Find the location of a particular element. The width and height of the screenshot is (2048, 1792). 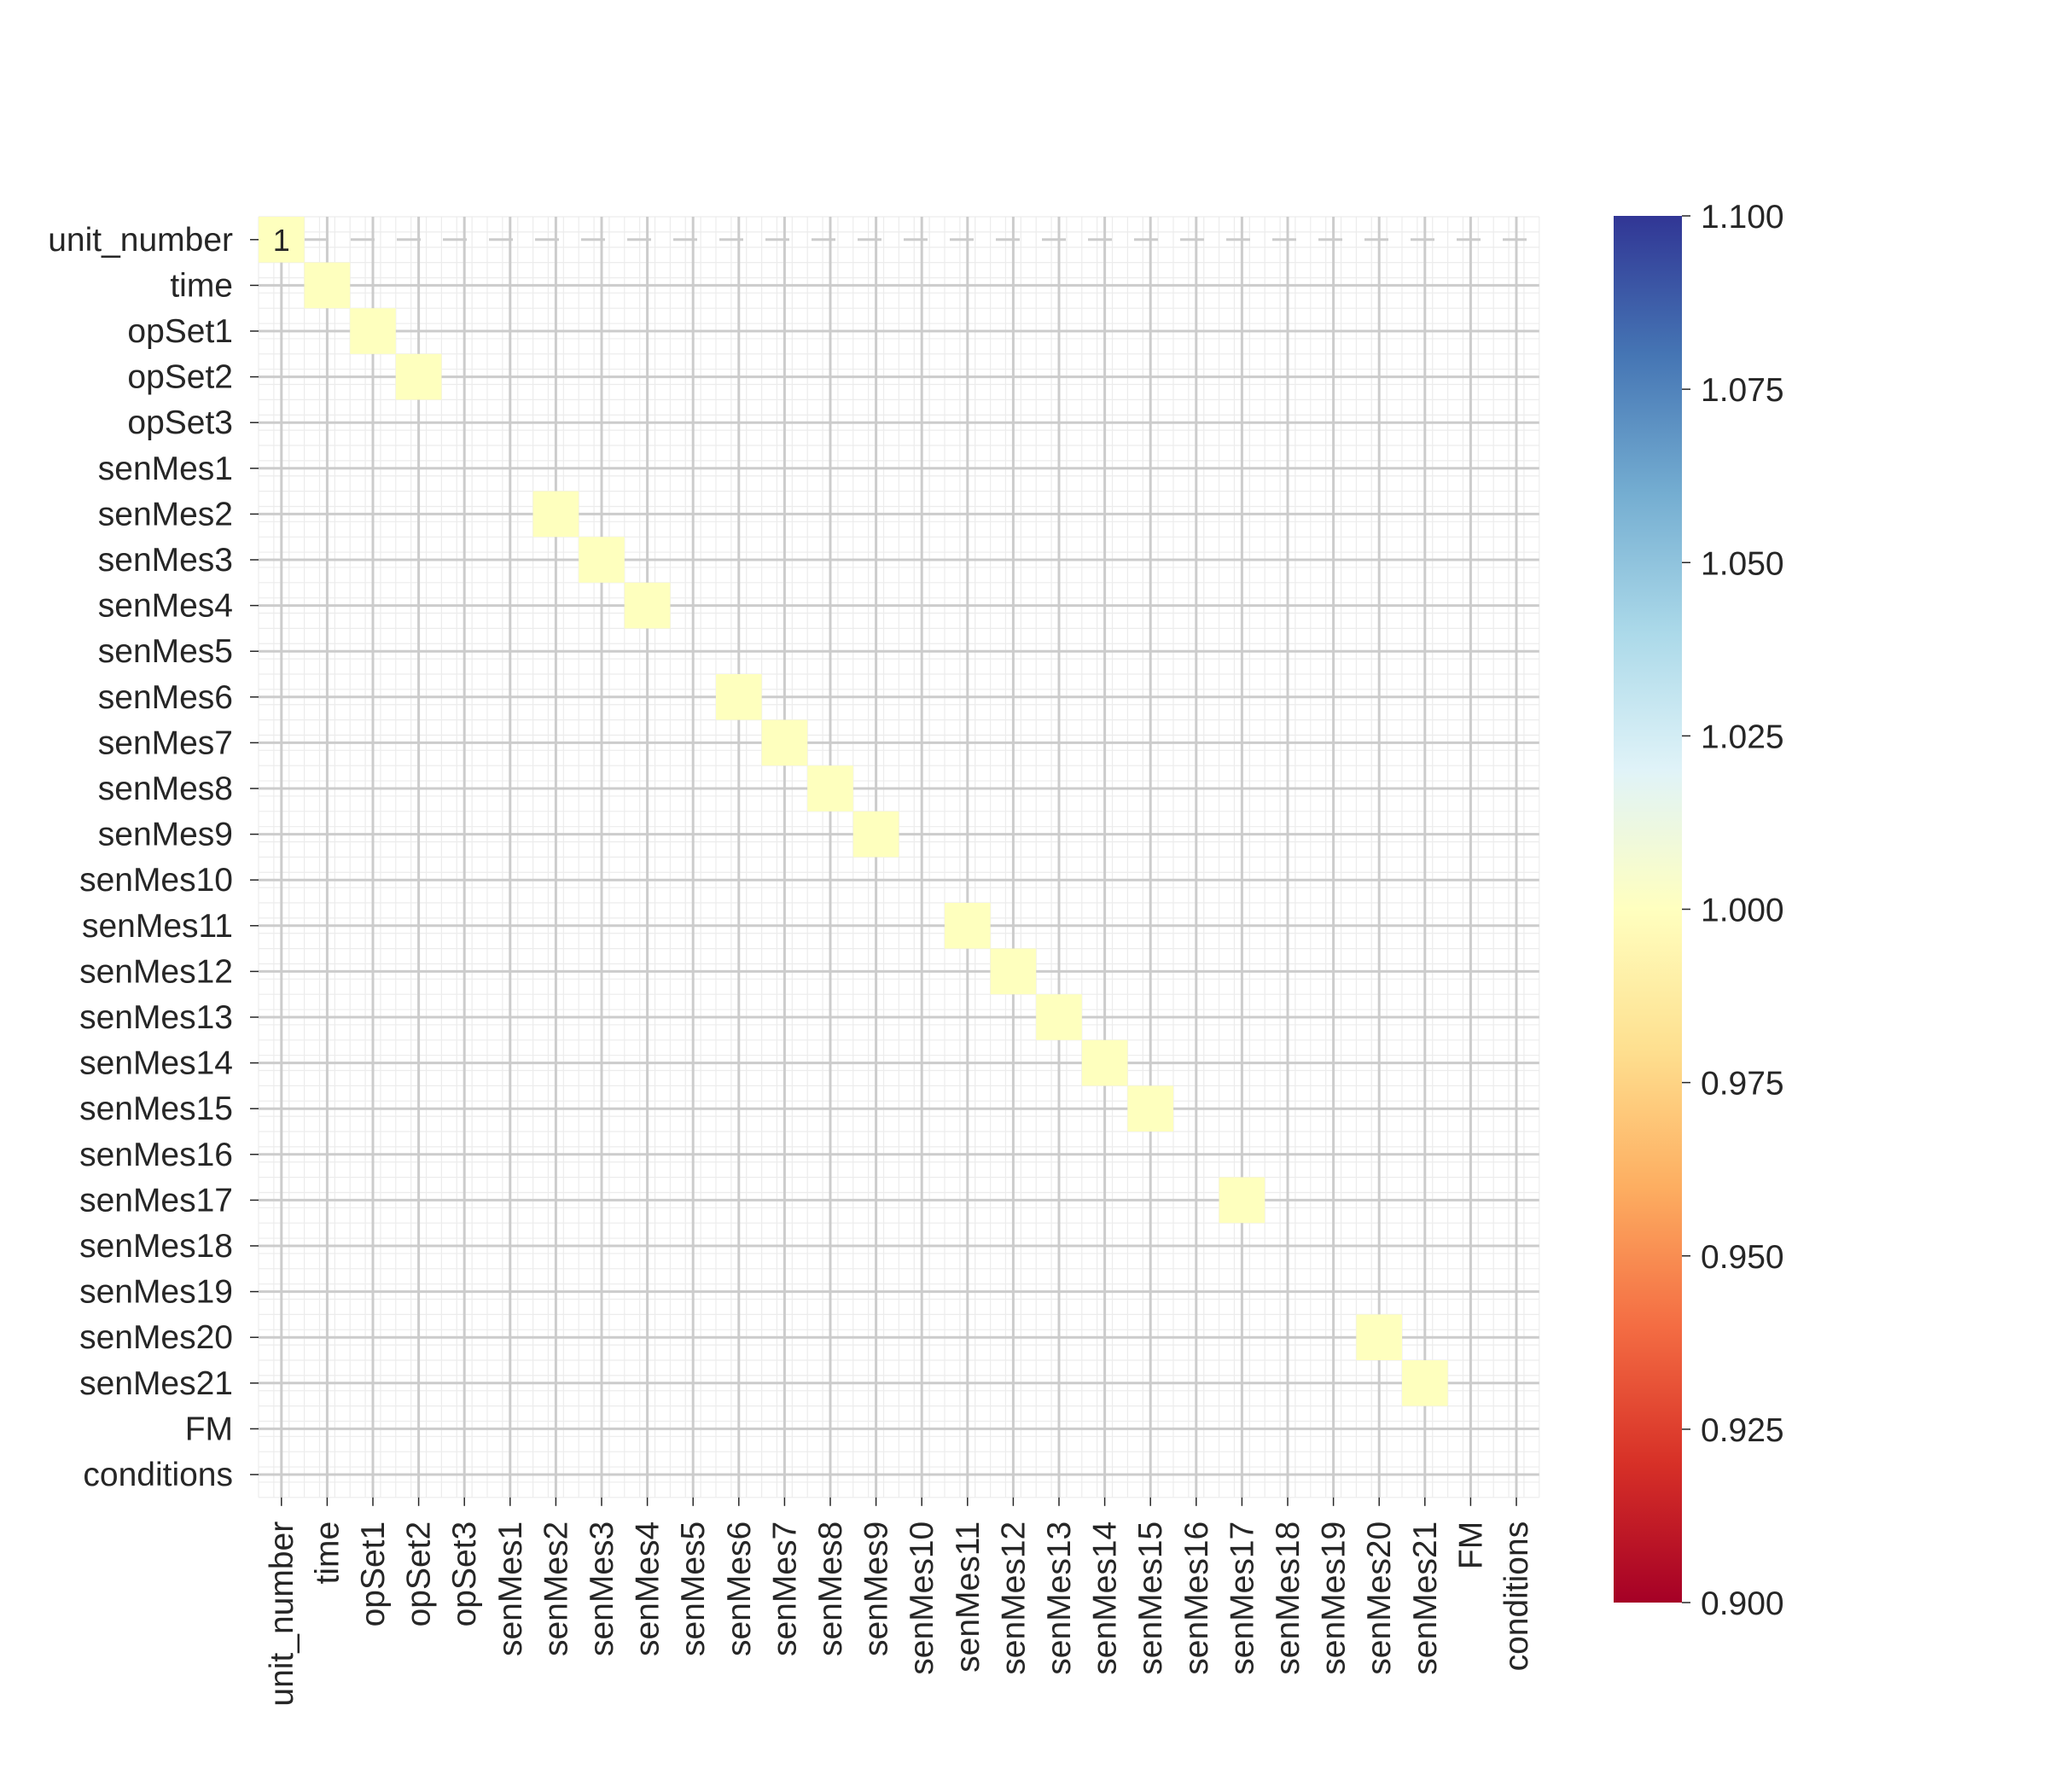

colorbar-tick-label: 1.100 is located at coordinates (1742, 217).